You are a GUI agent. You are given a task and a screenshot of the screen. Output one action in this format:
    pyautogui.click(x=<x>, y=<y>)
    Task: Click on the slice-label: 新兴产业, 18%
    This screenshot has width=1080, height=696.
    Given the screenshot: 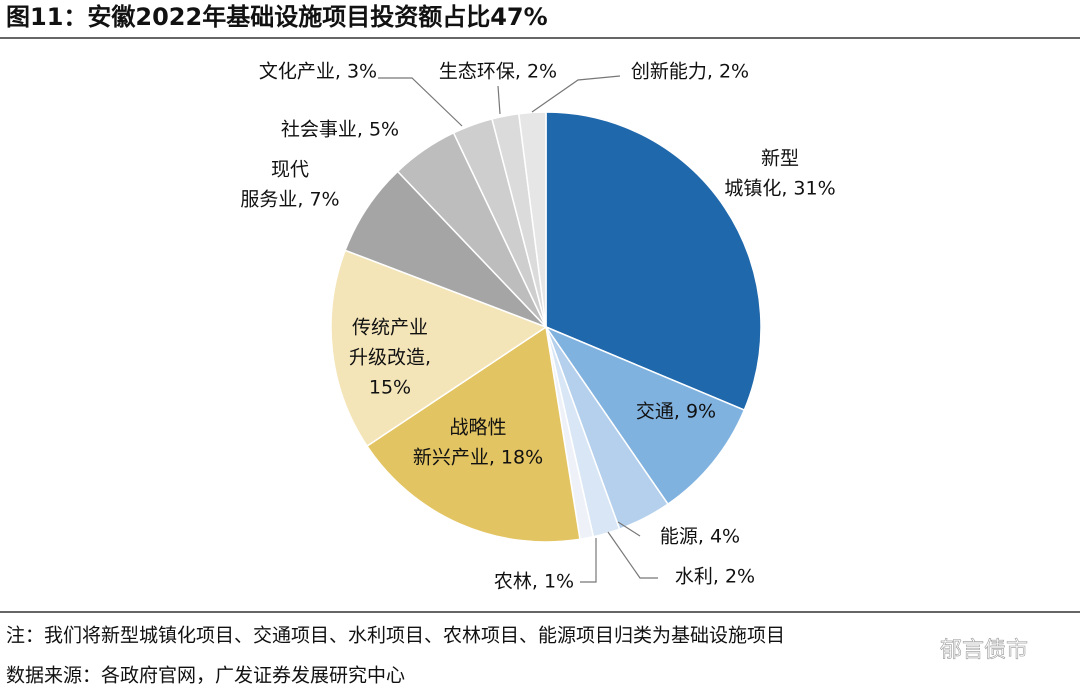 What is the action you would take?
    pyautogui.click(x=478, y=458)
    